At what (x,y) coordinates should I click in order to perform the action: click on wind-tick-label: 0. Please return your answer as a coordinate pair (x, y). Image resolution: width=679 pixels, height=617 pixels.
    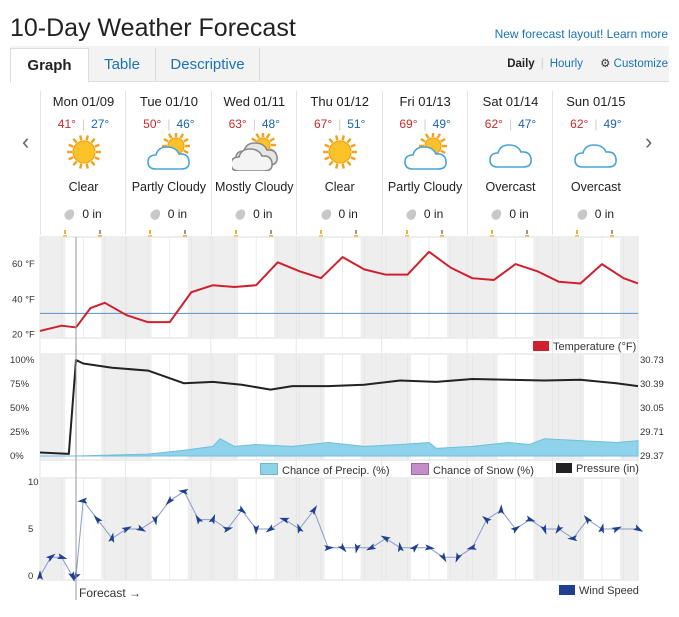
    Looking at the image, I should click on (30, 576).